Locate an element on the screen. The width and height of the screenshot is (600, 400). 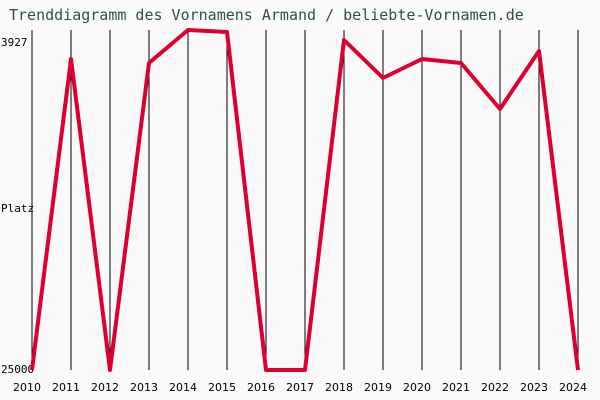
x-tick-label: 2012 is located at coordinates (105, 387).